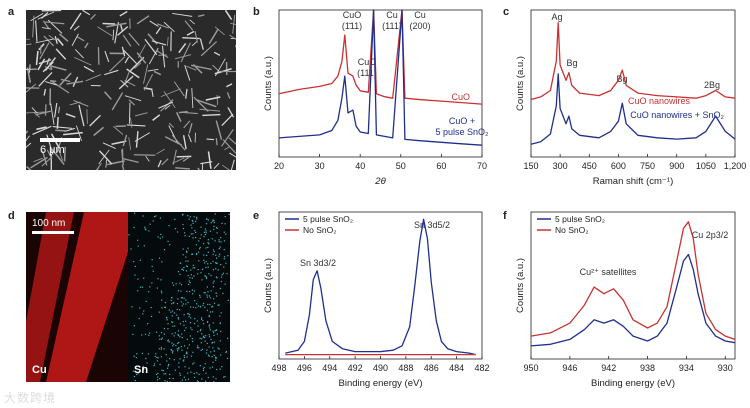  What do you see at coordinates (608, 272) in the screenshot?
I see `f-annot-satellites: Cu²⁺ satellites` at bounding box center [608, 272].